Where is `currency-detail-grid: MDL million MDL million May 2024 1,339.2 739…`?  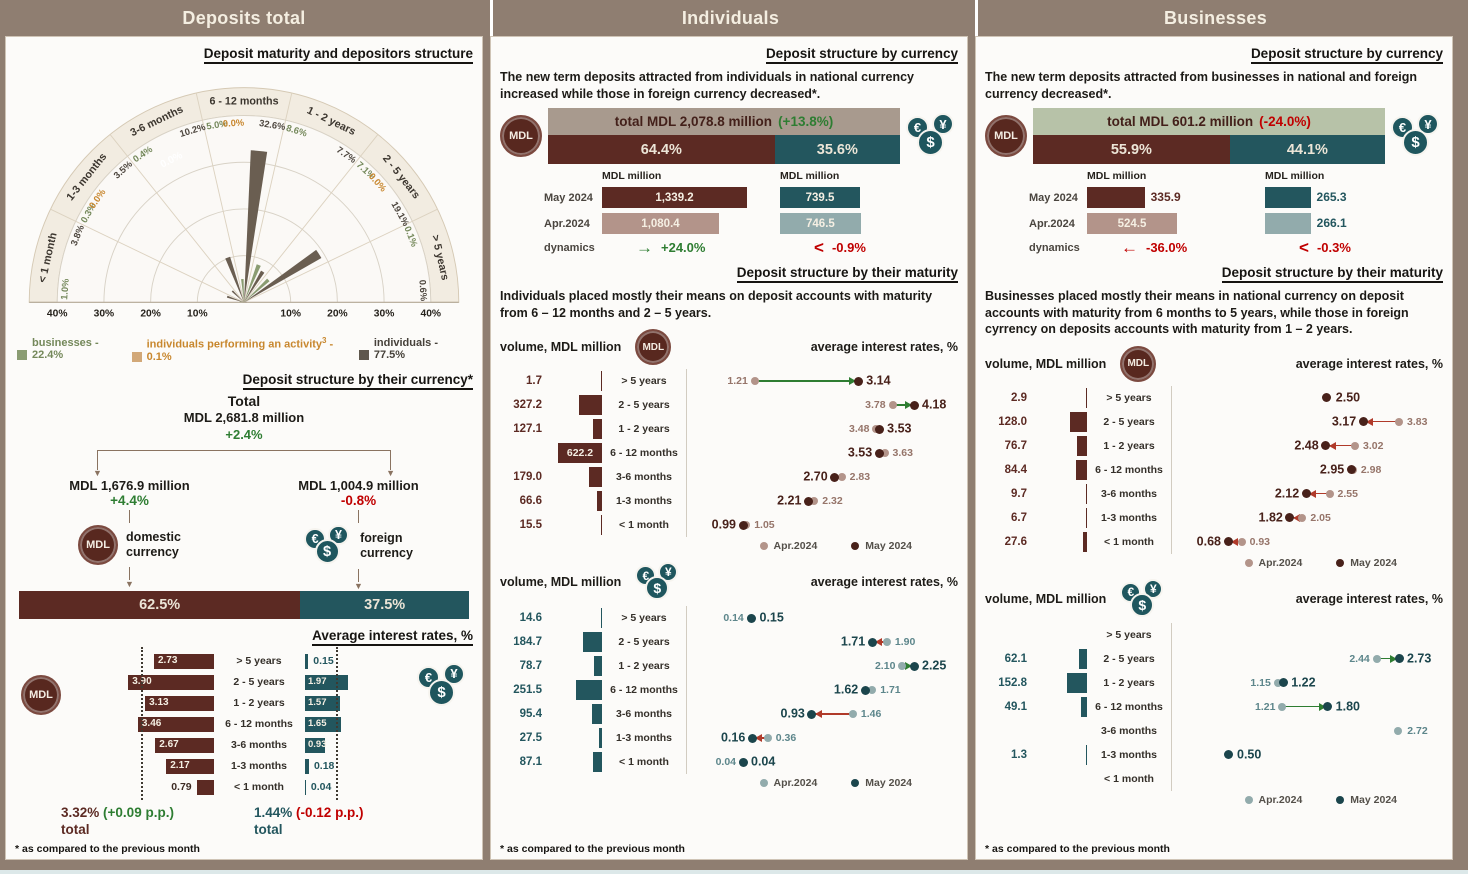 currency-detail-grid: MDL million MDL million May 2024 1,339.2 739… is located at coordinates (751, 213).